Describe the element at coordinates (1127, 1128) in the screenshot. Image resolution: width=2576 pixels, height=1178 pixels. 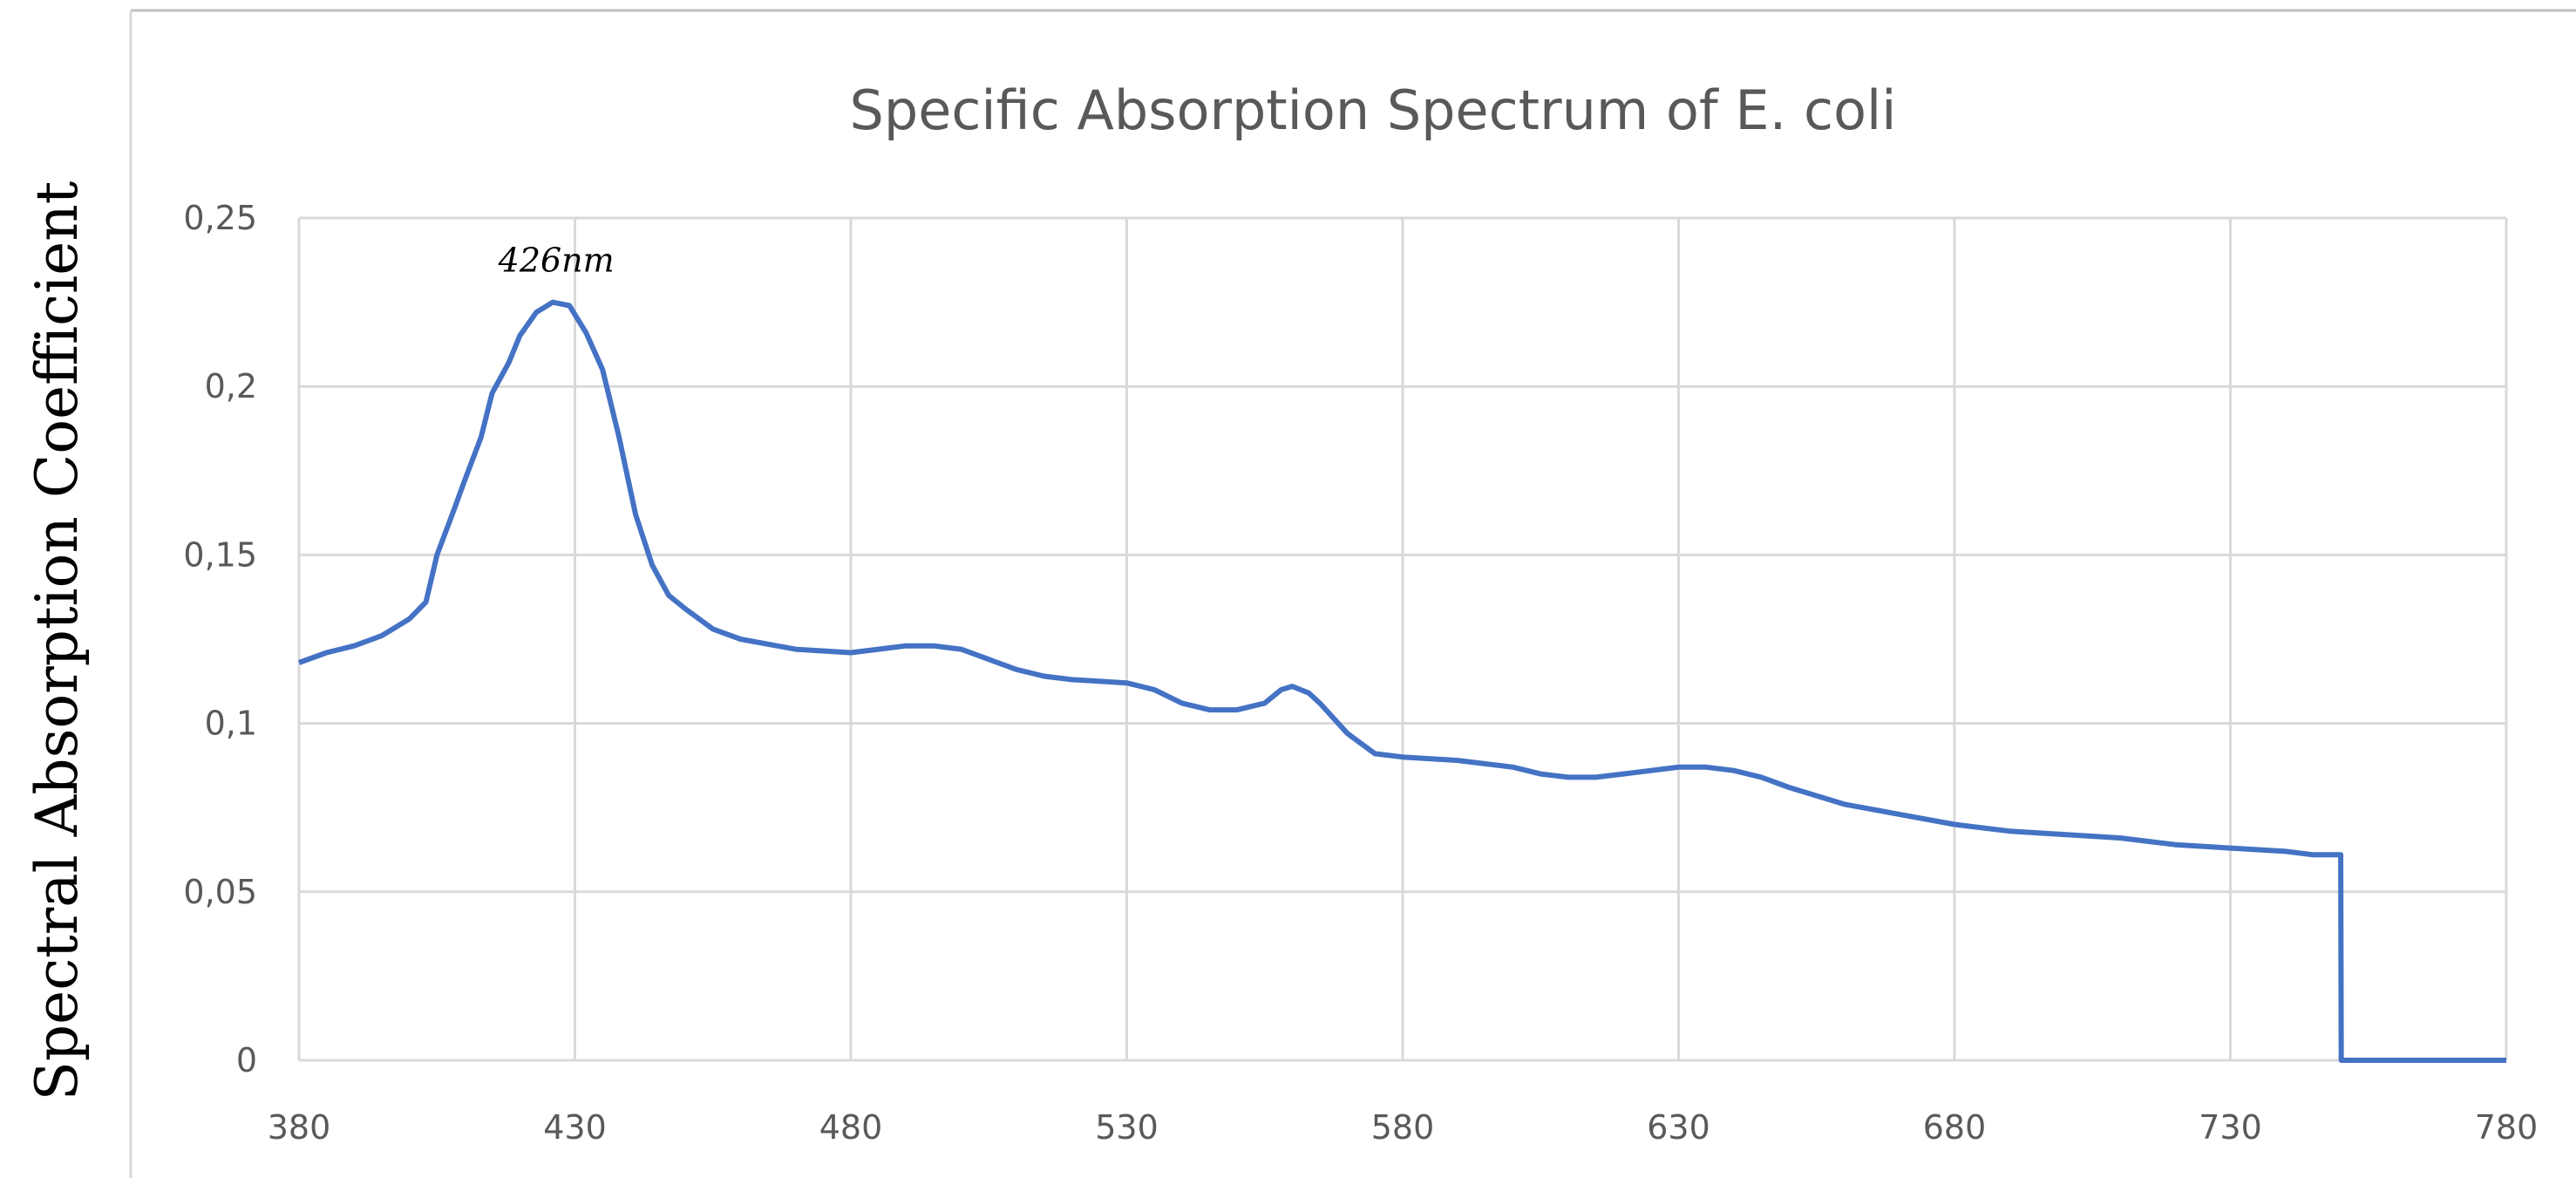
I see `x-tick-label: 530` at that location.